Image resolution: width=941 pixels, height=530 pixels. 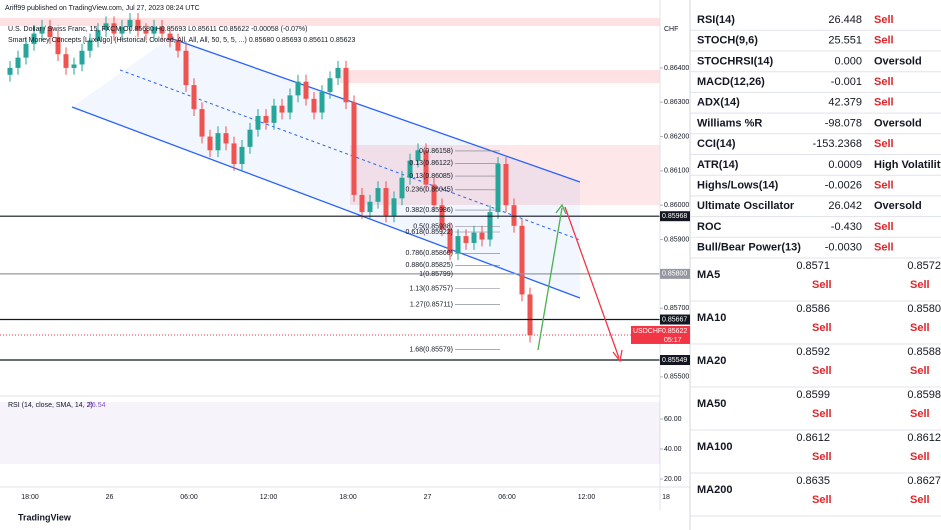 What do you see at coordinates (429, 253) in the screenshot?
I see `fib-label: 0.786(0.85860)` at bounding box center [429, 253].